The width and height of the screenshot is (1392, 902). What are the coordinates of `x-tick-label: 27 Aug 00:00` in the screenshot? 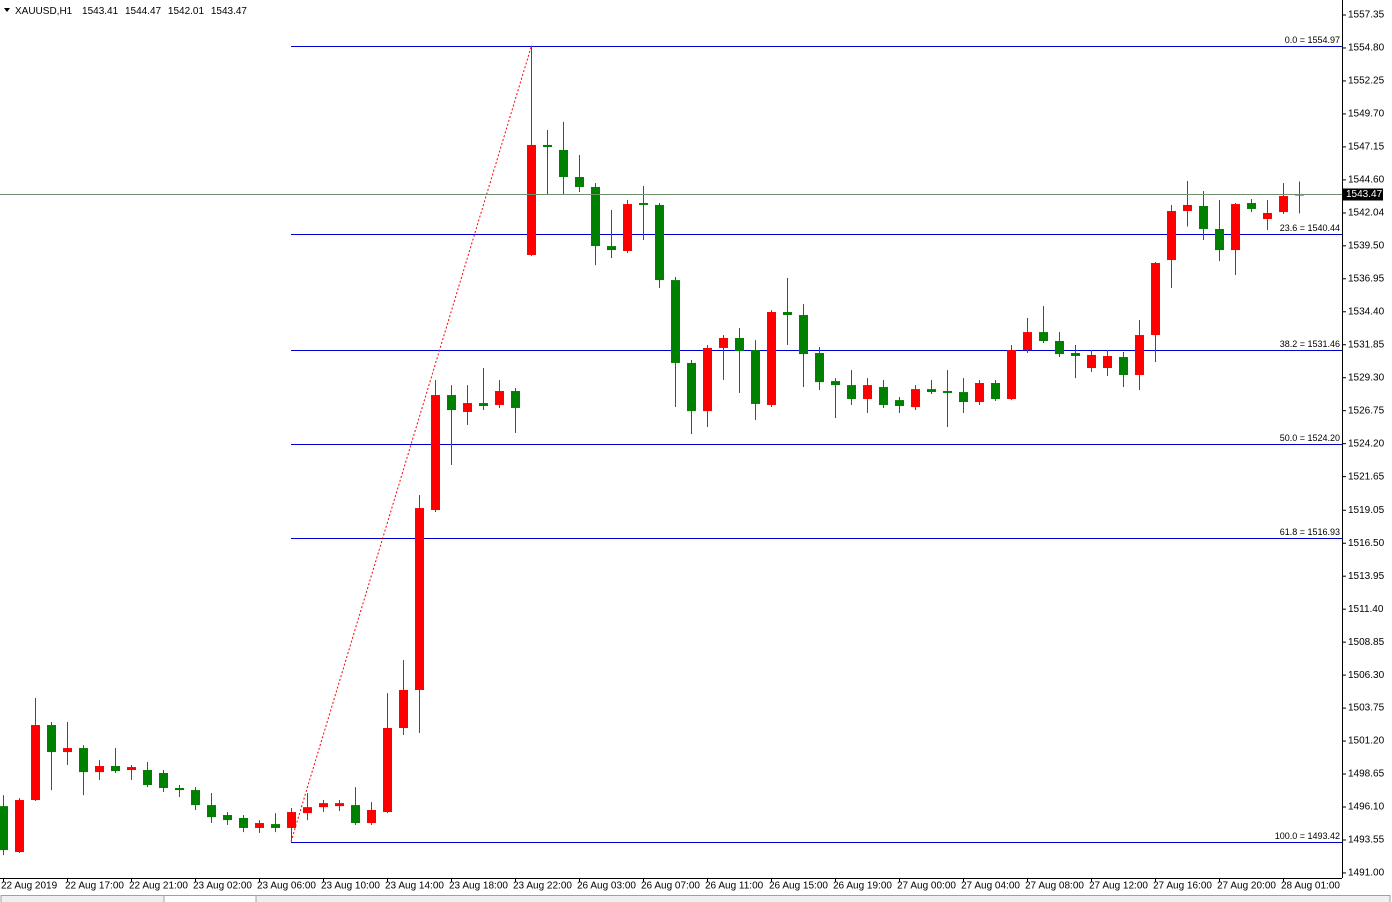 It's located at (926, 886).